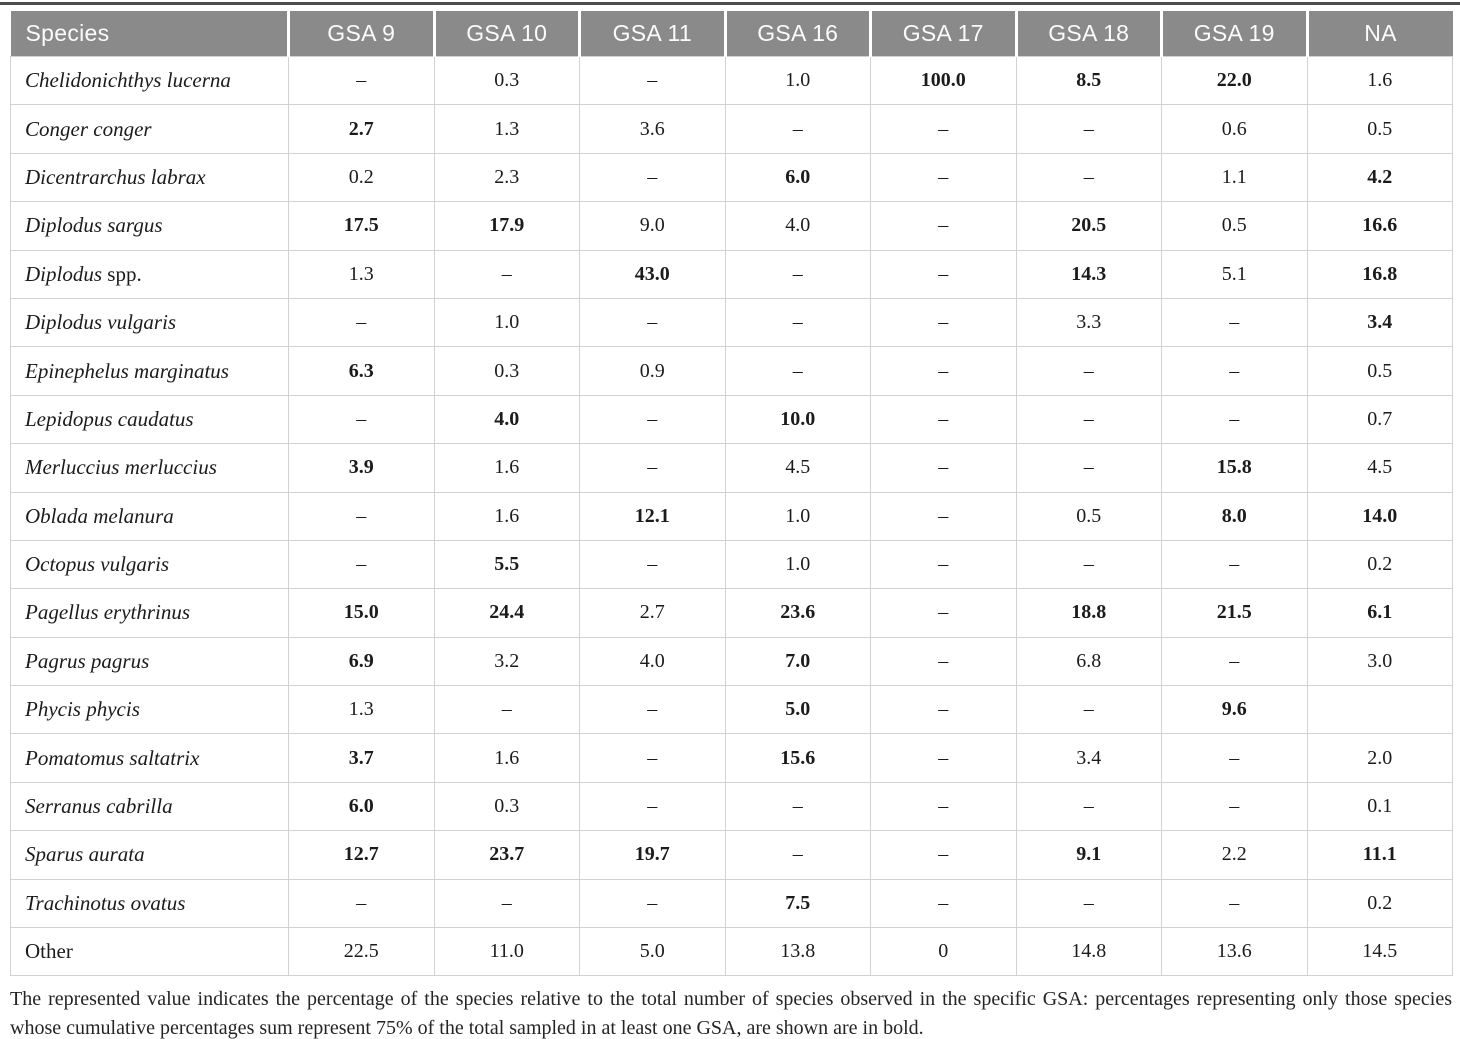  Describe the element at coordinates (1379, 758) in the screenshot. I see `value-cell: 2.0` at that location.